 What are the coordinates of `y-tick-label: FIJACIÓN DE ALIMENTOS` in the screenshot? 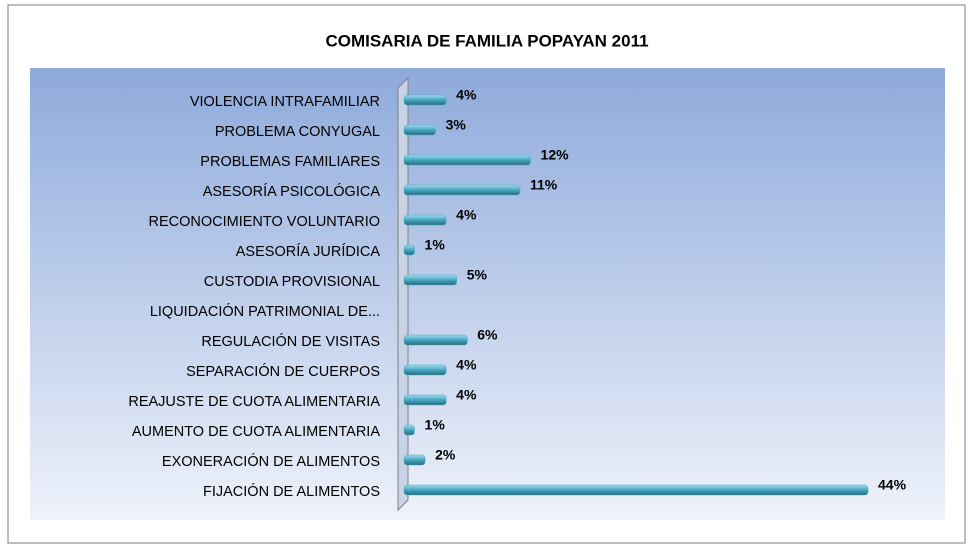 It's located at (291, 491).